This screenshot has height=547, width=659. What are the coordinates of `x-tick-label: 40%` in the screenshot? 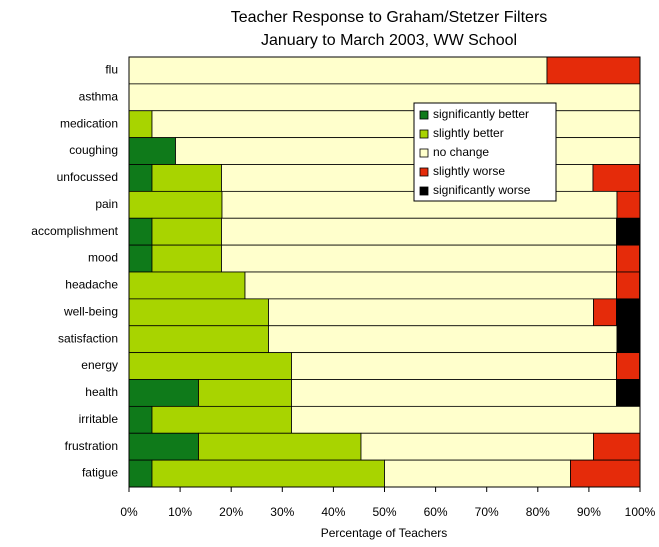 It's located at (333, 512).